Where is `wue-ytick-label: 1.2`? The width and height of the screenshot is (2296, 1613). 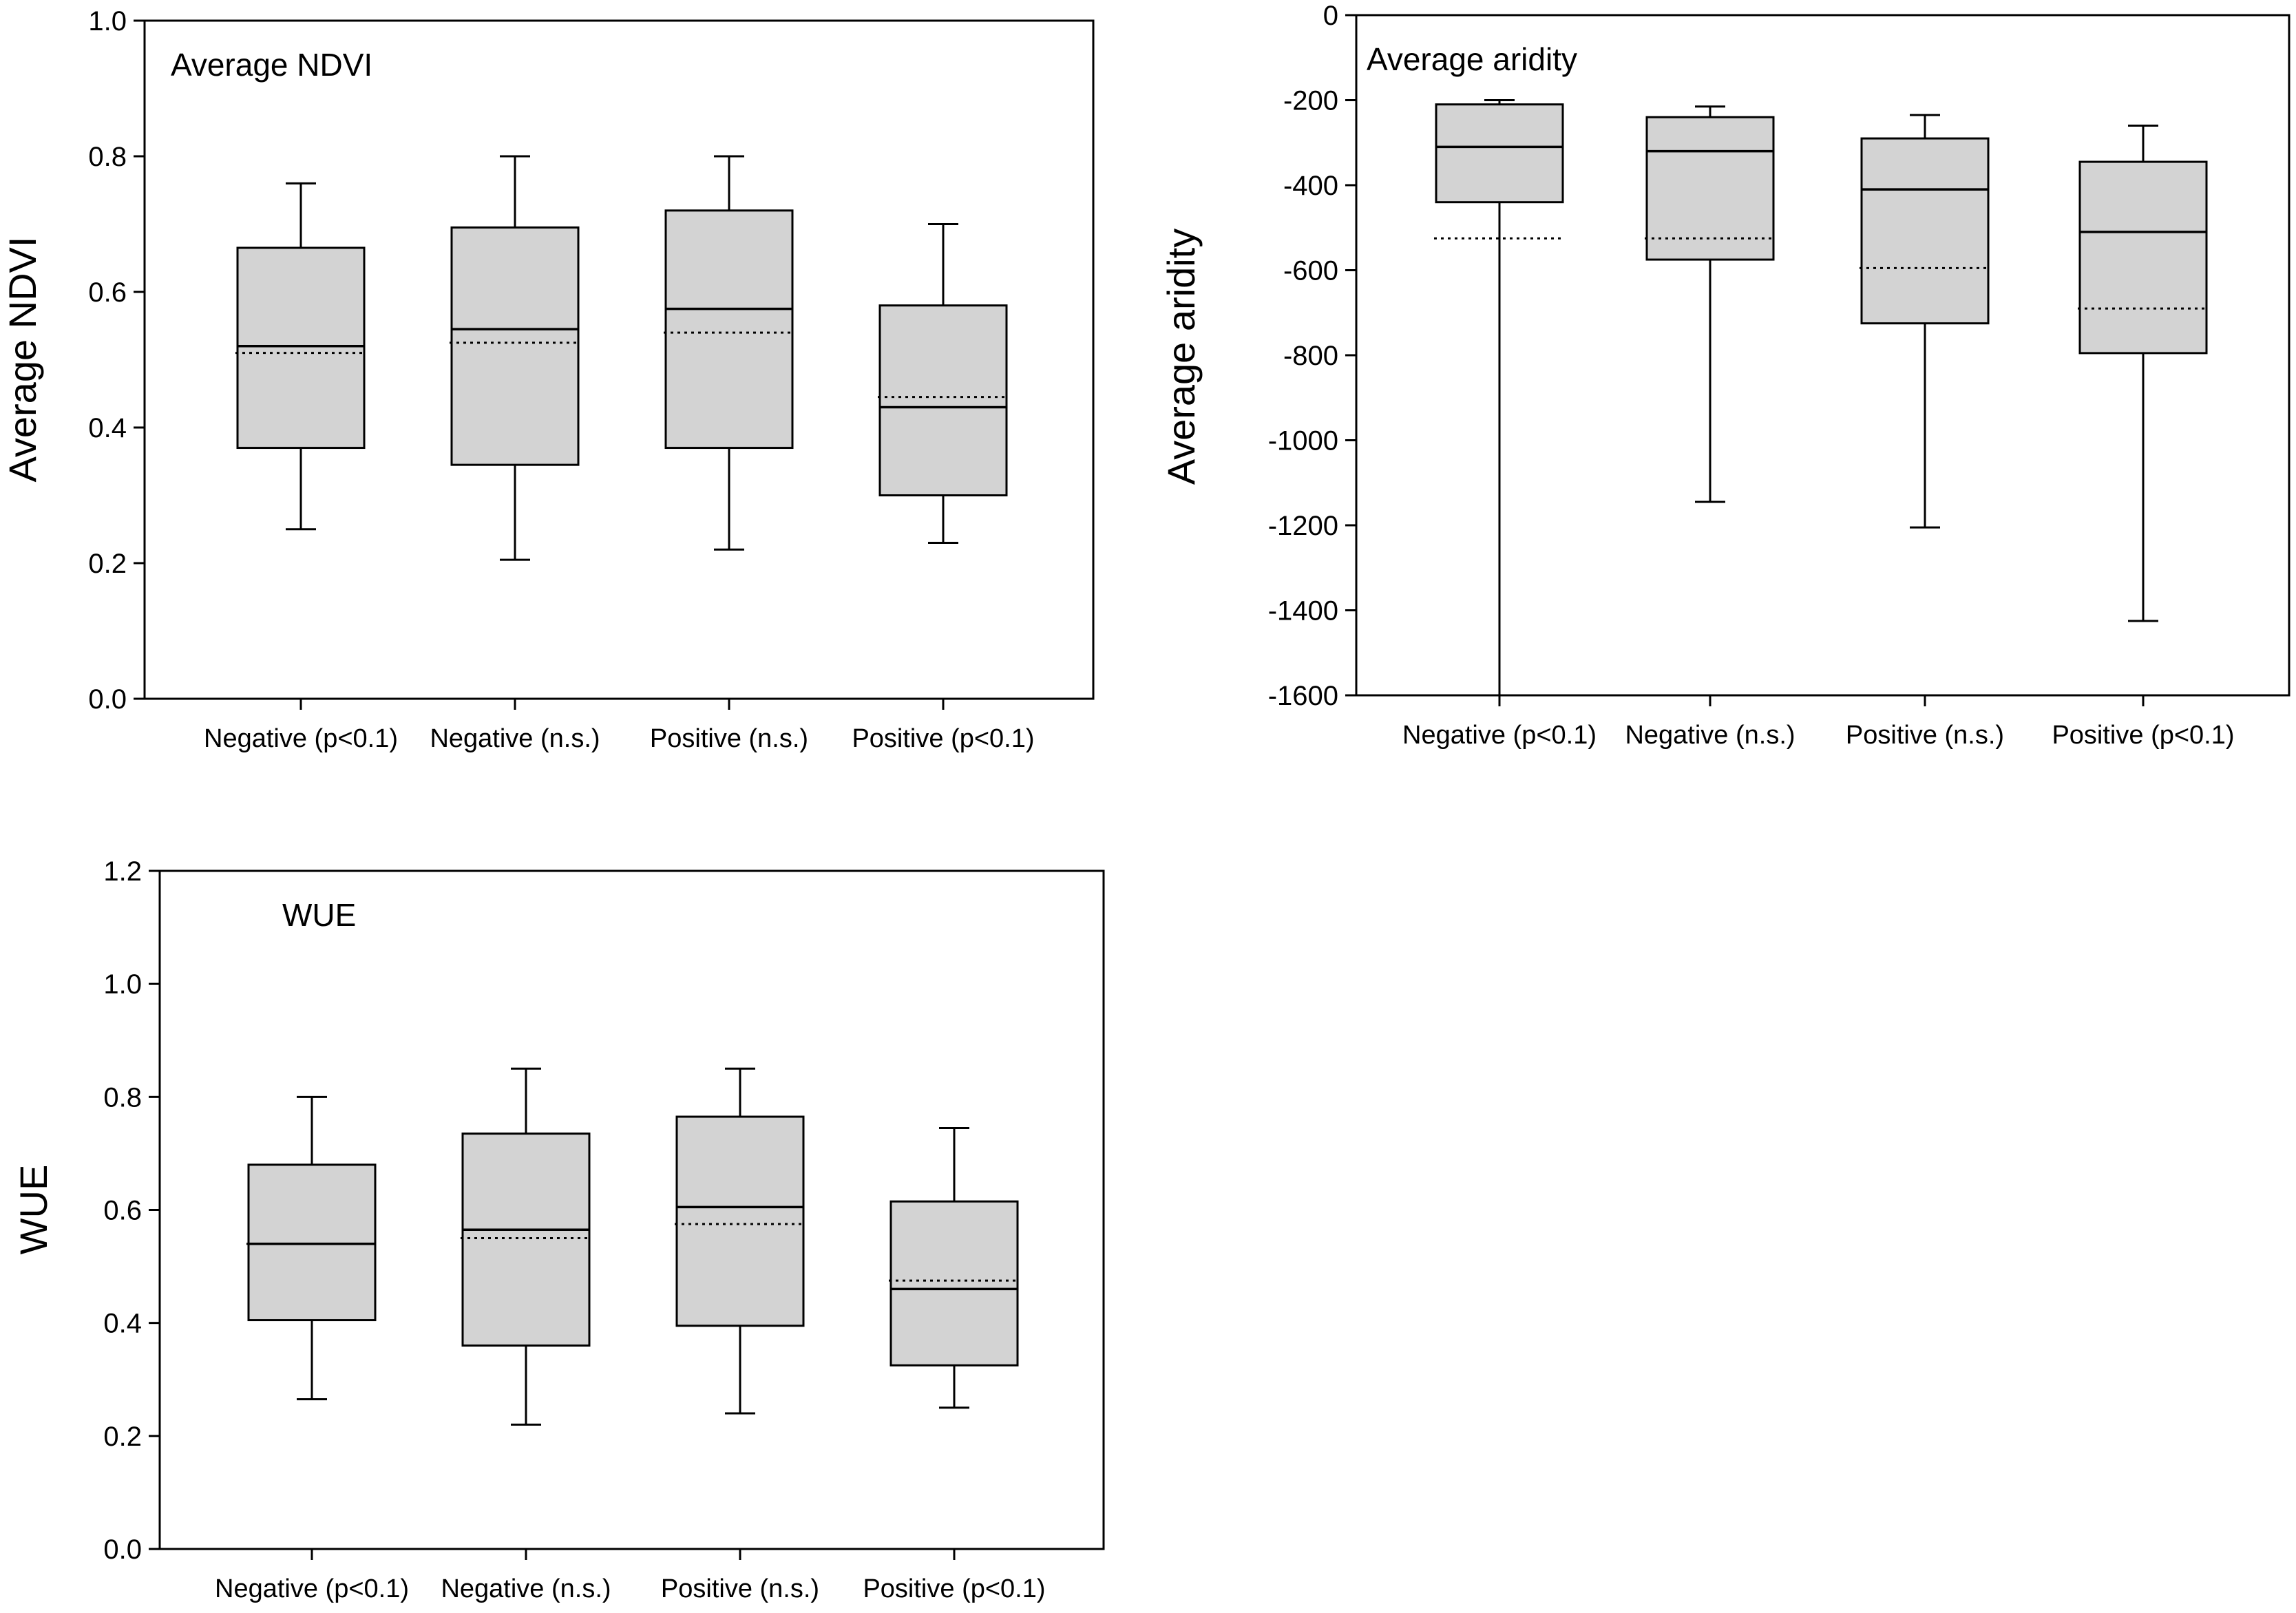
wue-ytick-label: 1.2 is located at coordinates (122, 871).